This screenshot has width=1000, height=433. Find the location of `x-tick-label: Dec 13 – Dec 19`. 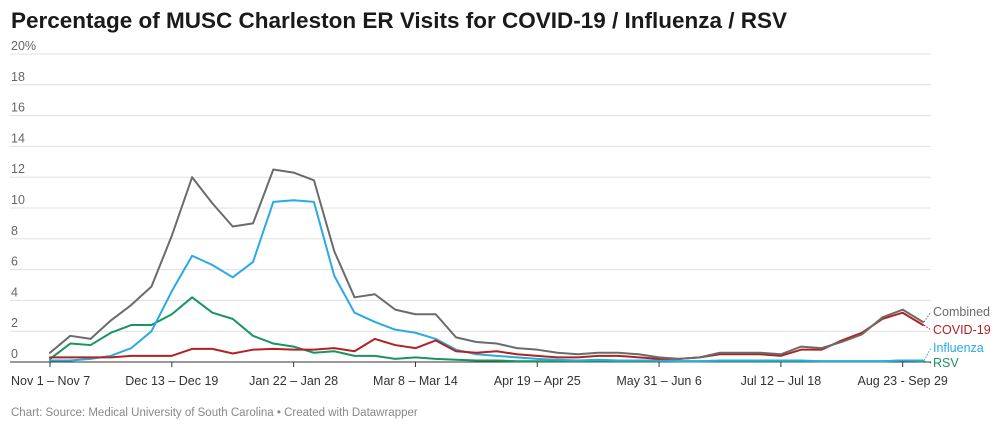

x-tick-label: Dec 13 – Dec 19 is located at coordinates (171, 381).